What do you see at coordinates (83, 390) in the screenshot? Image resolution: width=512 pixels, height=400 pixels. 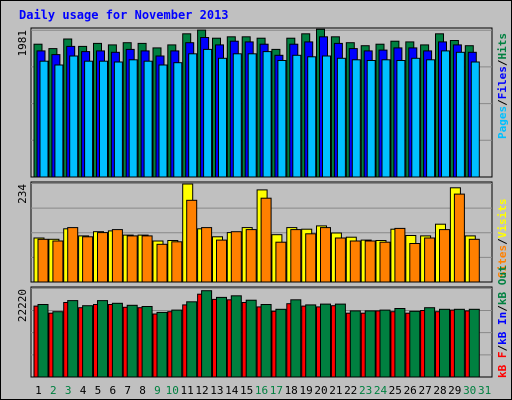 I see `day-label: 4` at bounding box center [83, 390].